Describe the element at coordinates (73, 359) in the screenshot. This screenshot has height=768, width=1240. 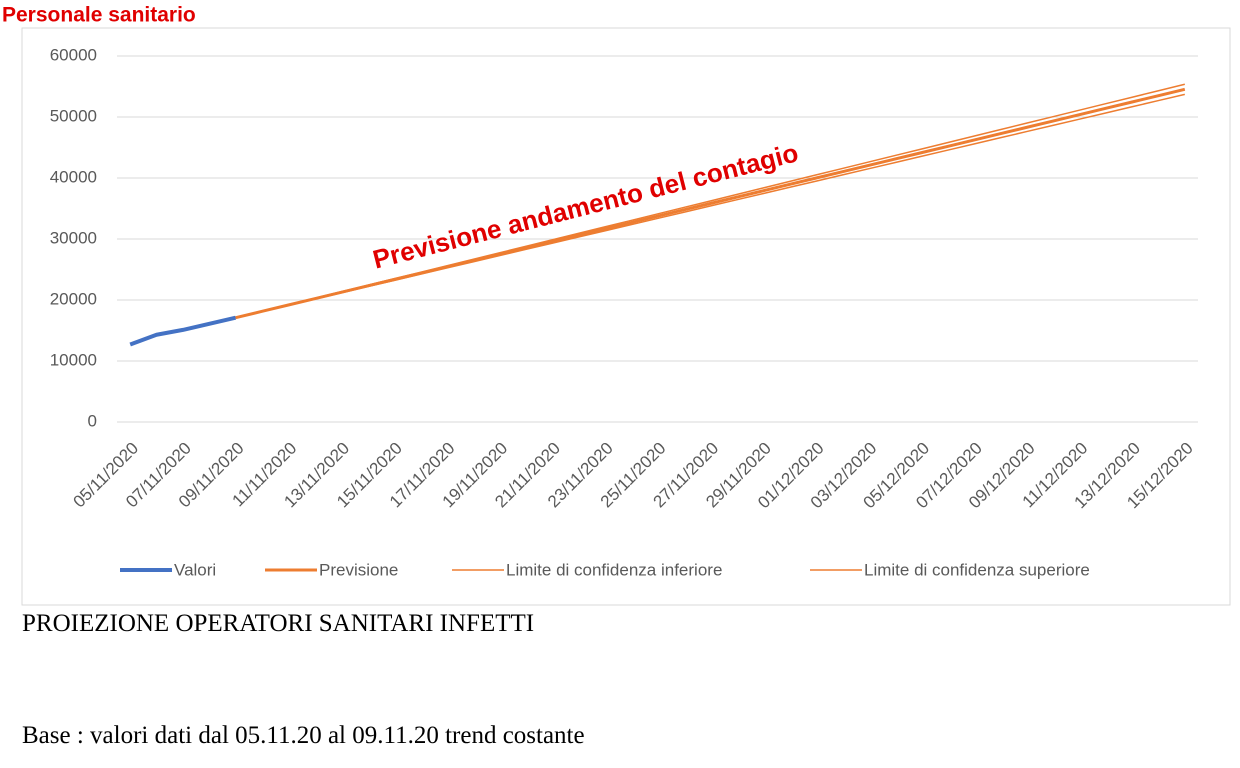
I see `y-tick-label: 10000` at that location.